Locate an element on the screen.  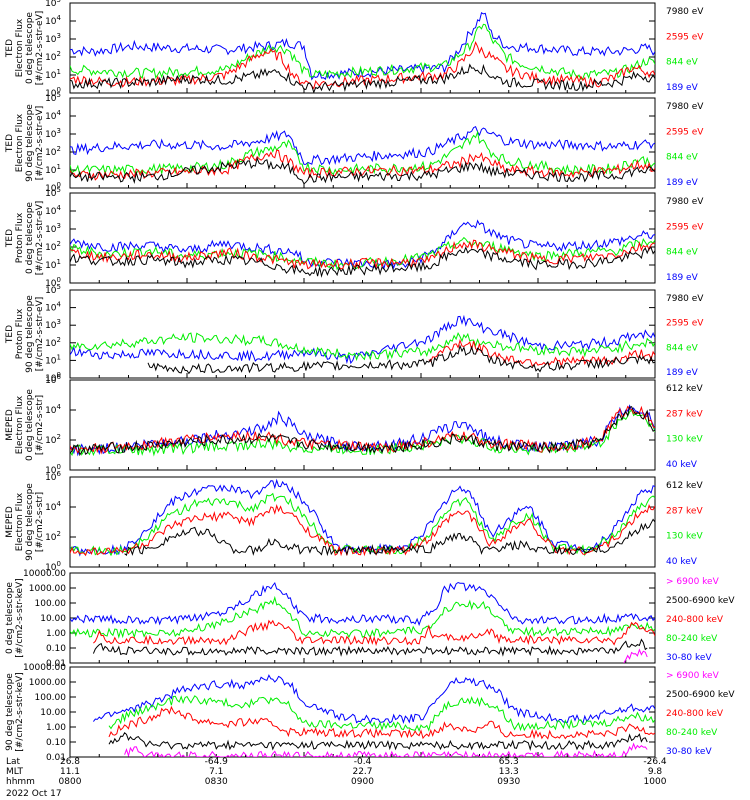
series-line-magenta is located at coordinates (386, 749).